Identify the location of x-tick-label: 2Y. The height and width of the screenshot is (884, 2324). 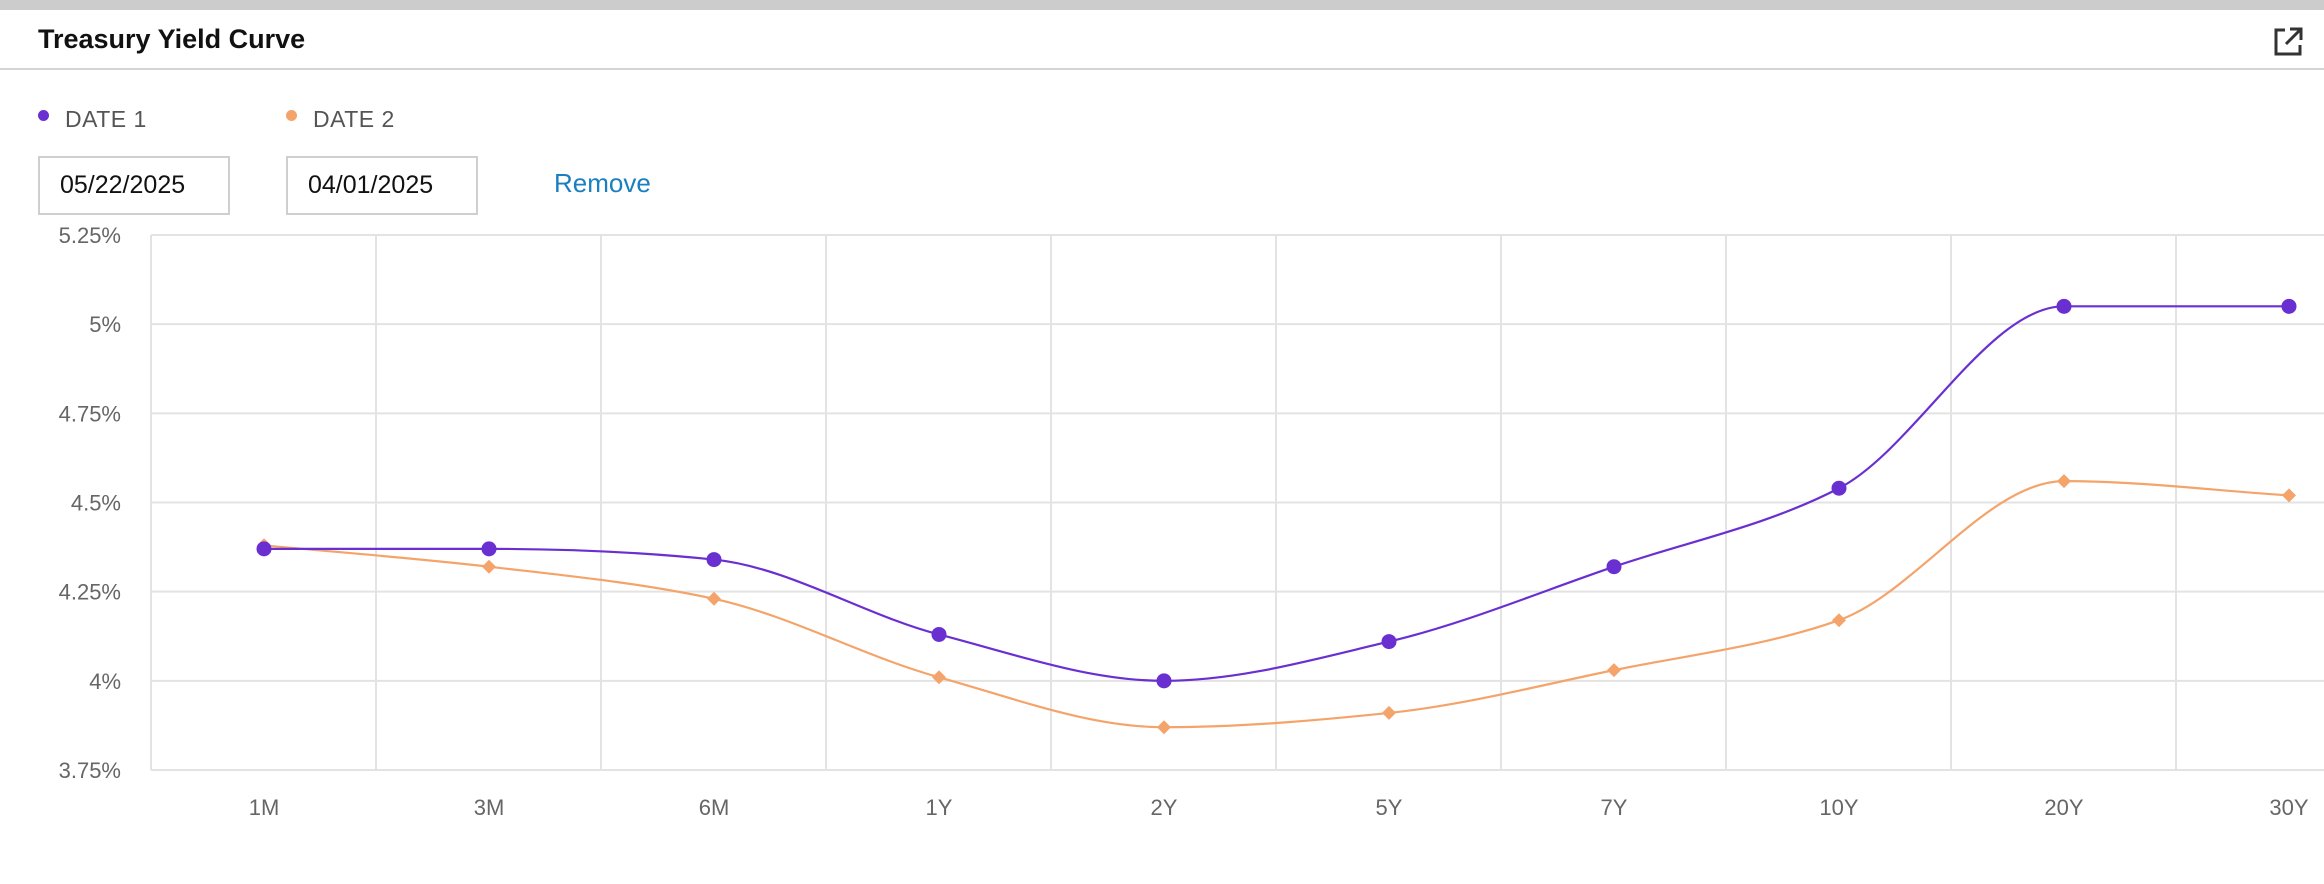
(1164, 807).